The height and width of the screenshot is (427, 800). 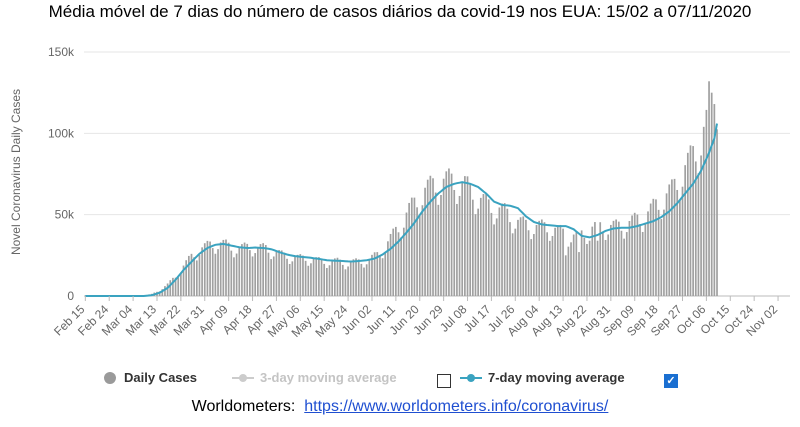 What do you see at coordinates (314, 377) in the screenshot?
I see `legend-3-day-average: 3-day moving average` at bounding box center [314, 377].